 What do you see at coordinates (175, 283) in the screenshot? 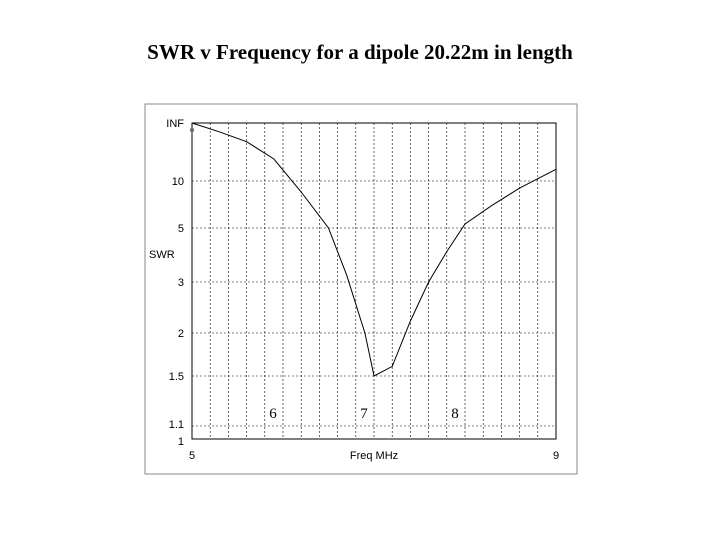
I see `y-axis-ticks: 1 1.1 1.5 2 3 5 10 INF` at bounding box center [175, 283].